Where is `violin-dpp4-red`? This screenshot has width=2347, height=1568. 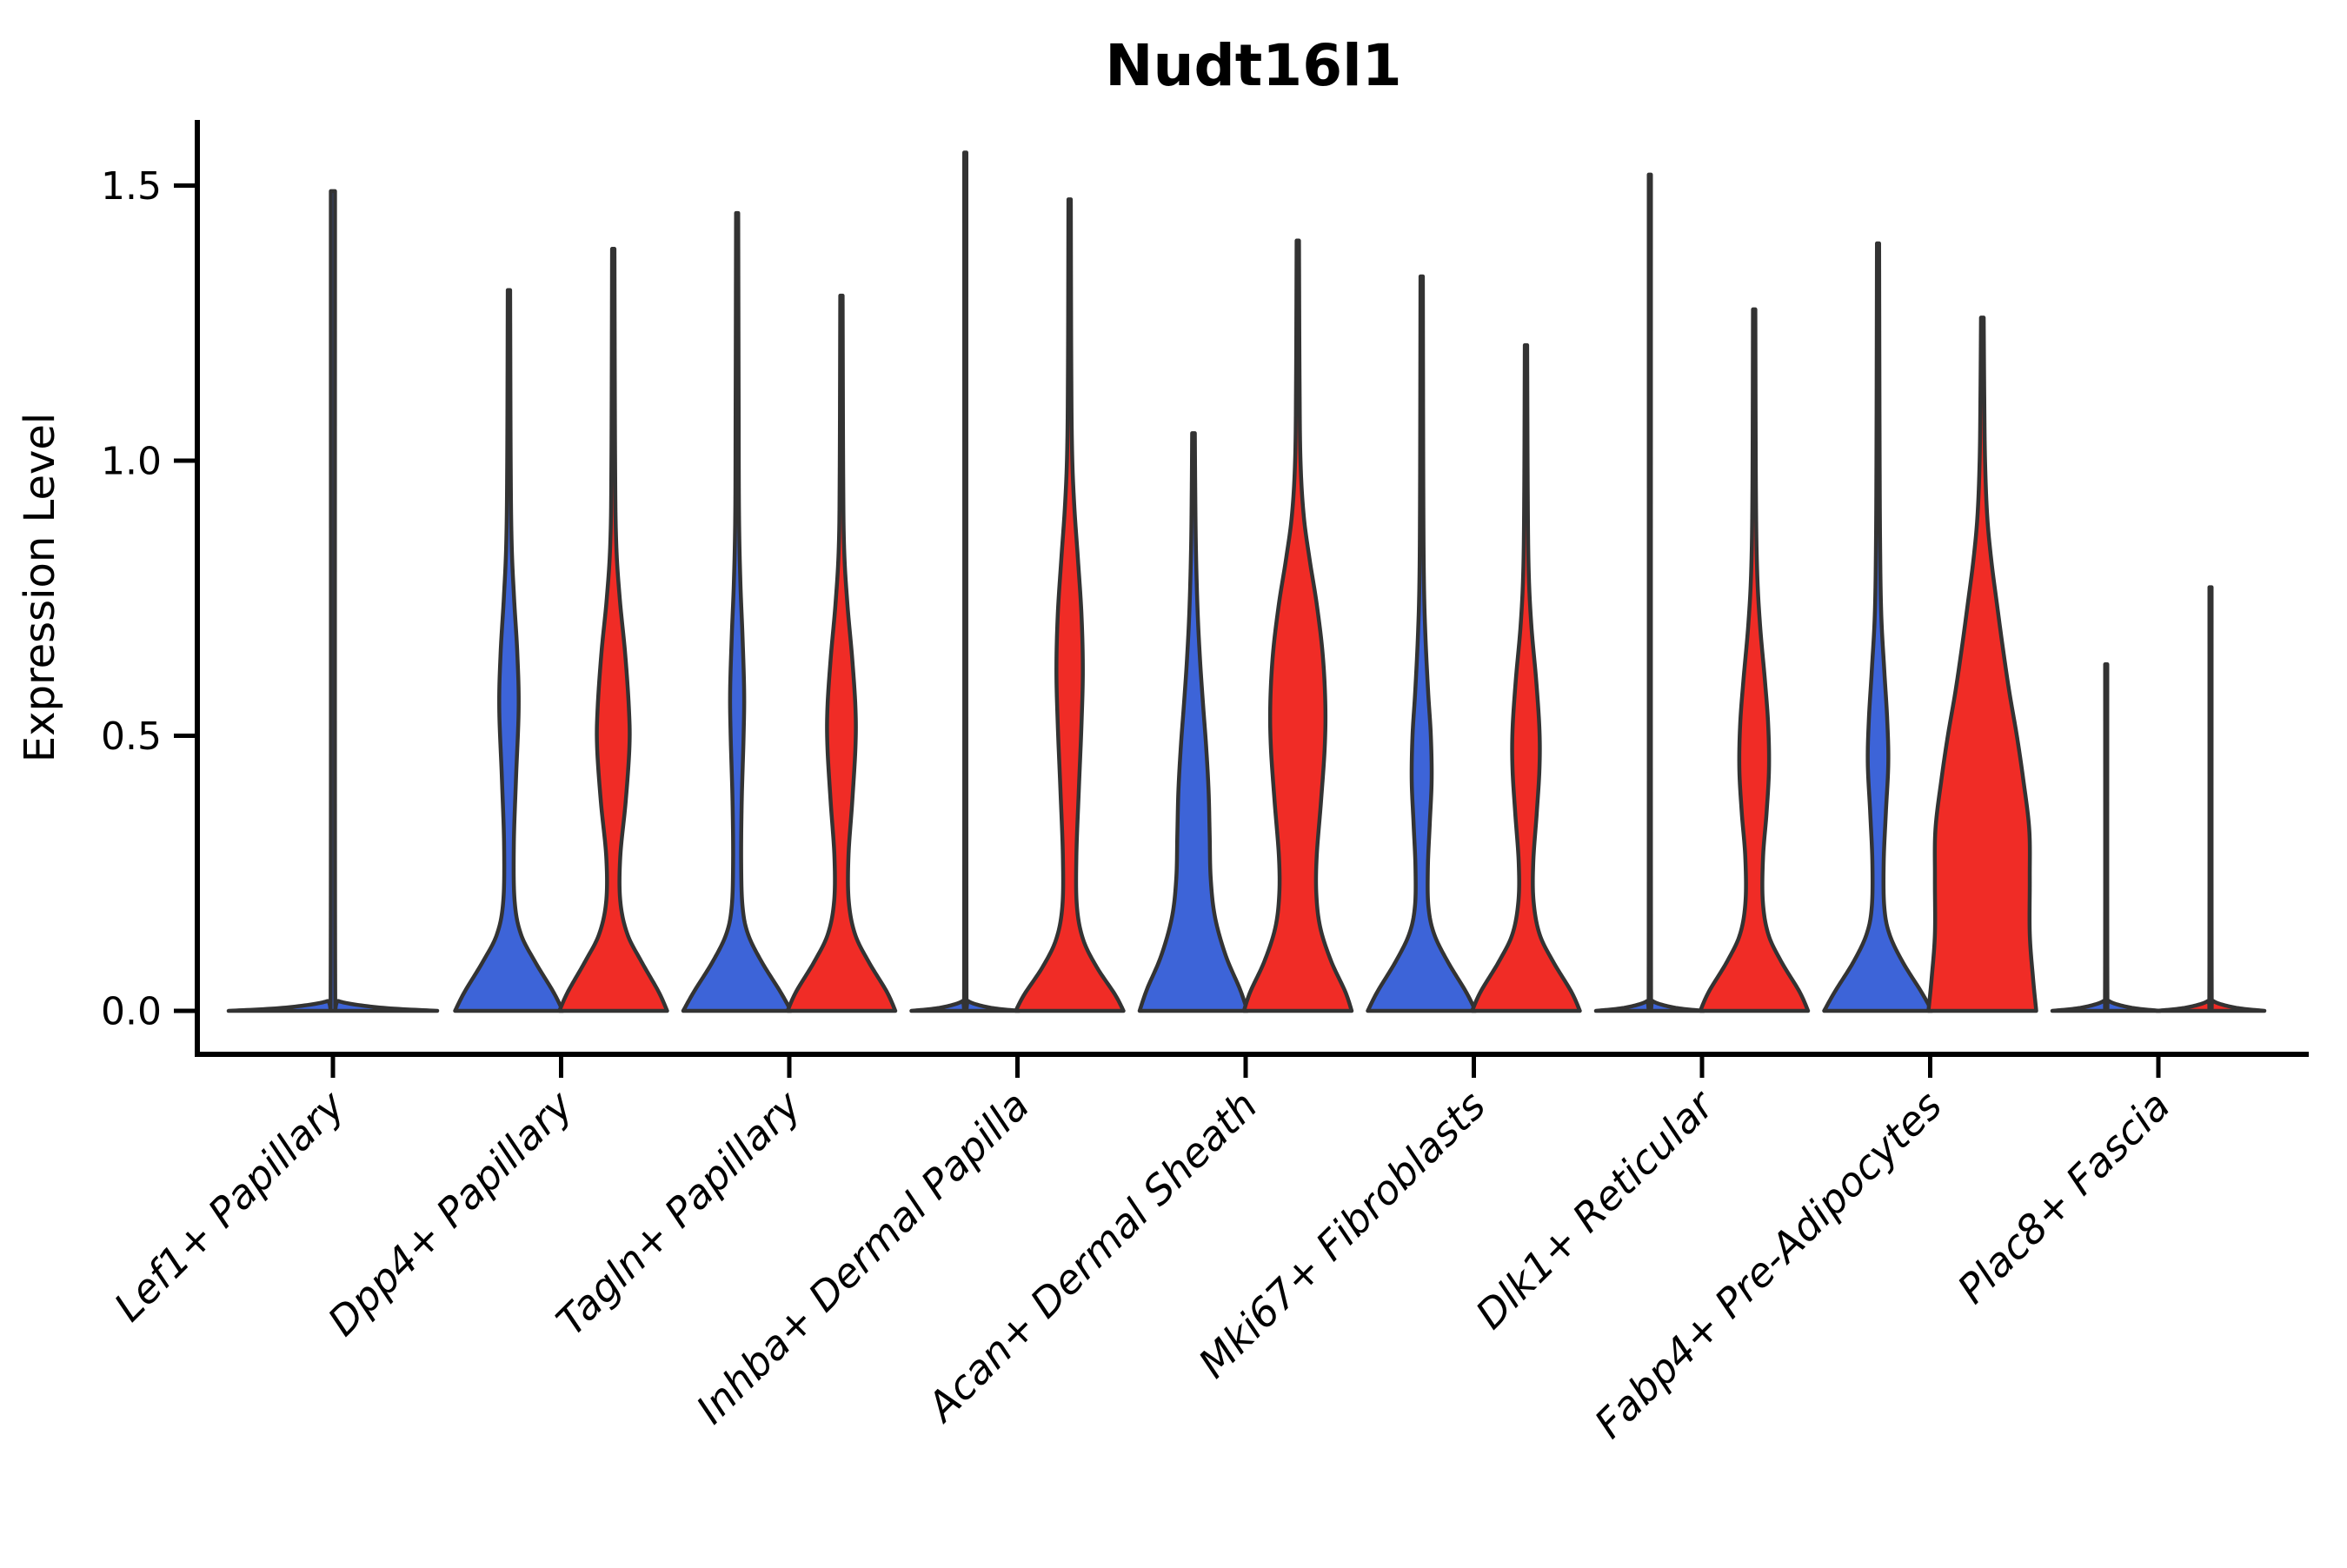 violin-dpp4-red is located at coordinates (613, 630).